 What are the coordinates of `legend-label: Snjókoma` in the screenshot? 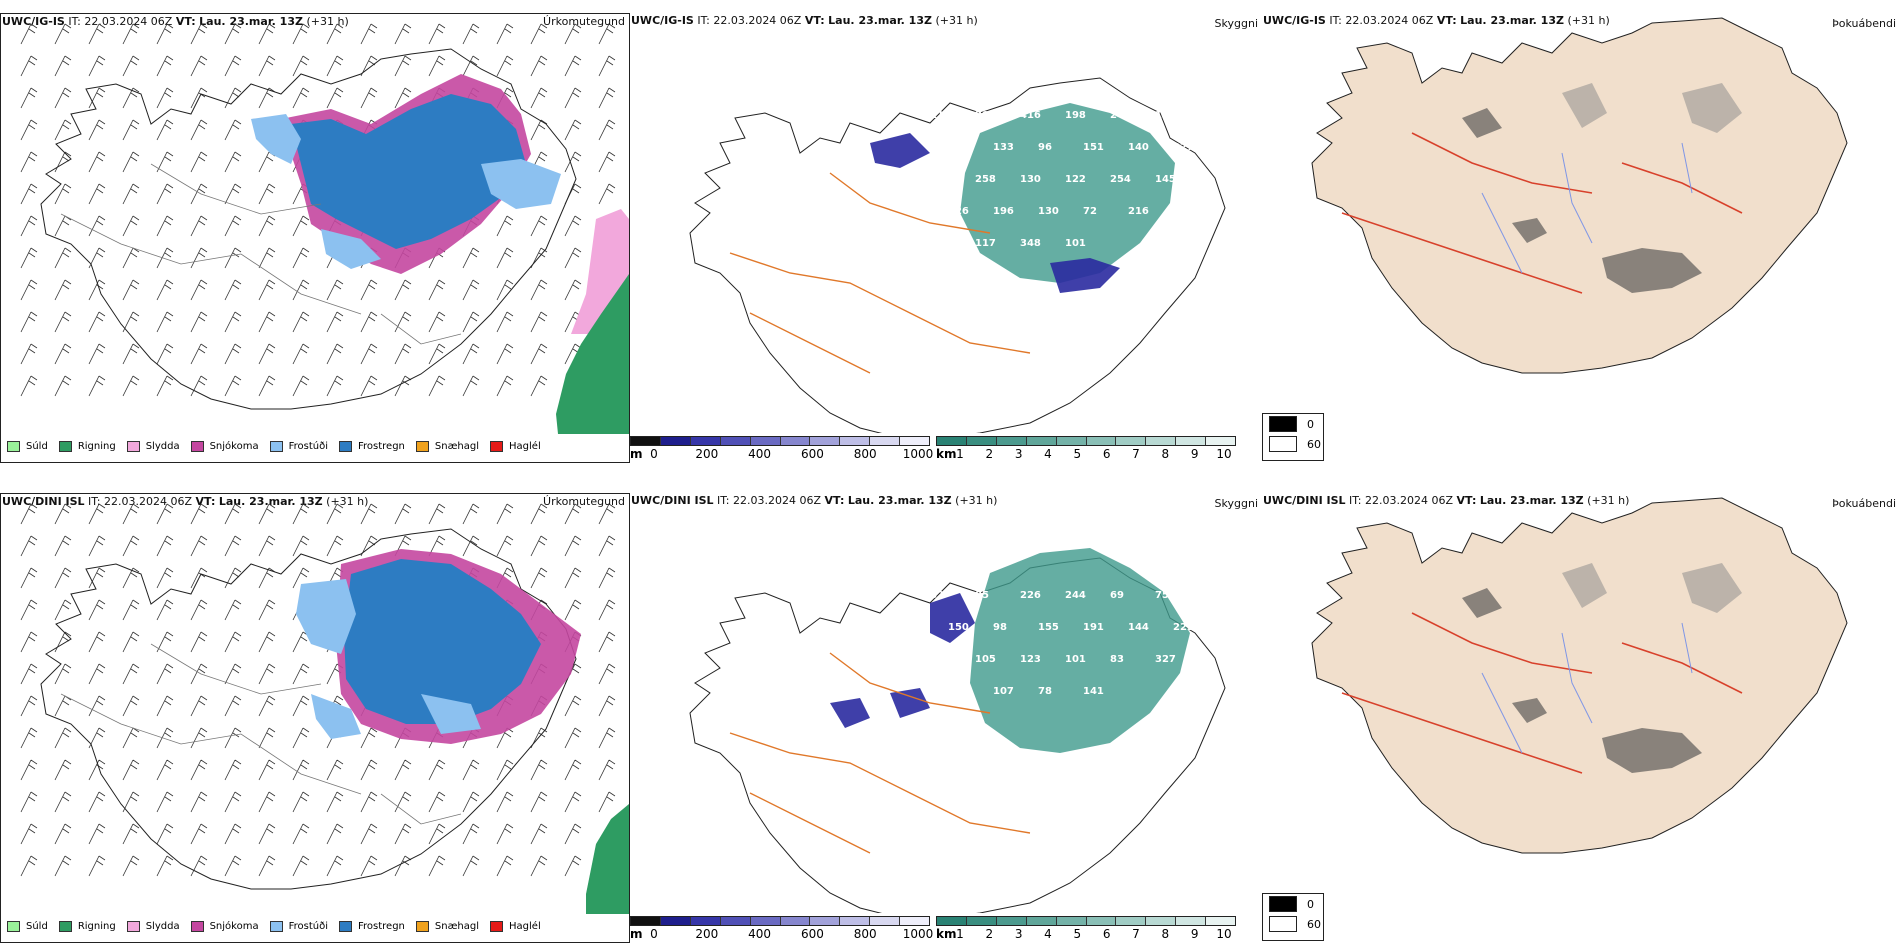 It's located at (234, 926).